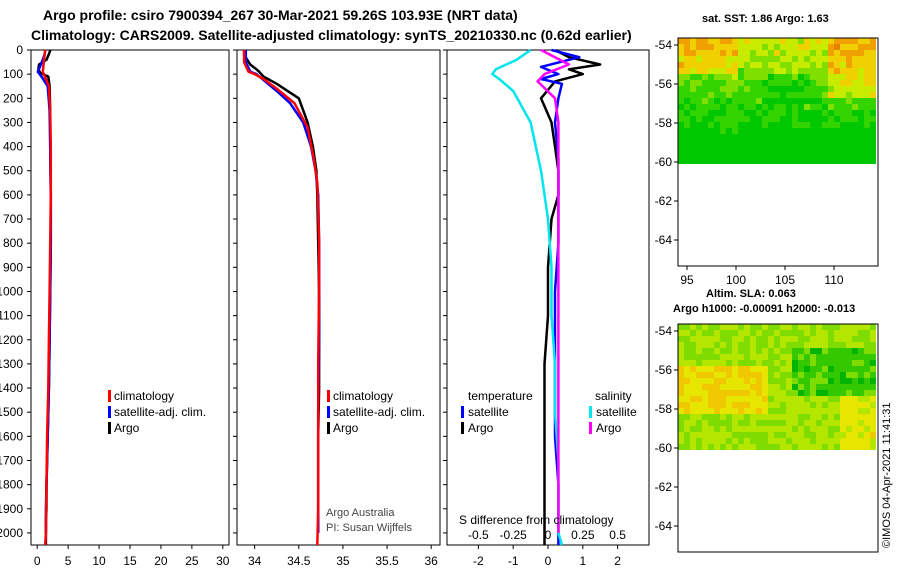  Describe the element at coordinates (223, 561) in the screenshot. I see `x-tick-label: 30` at that location.